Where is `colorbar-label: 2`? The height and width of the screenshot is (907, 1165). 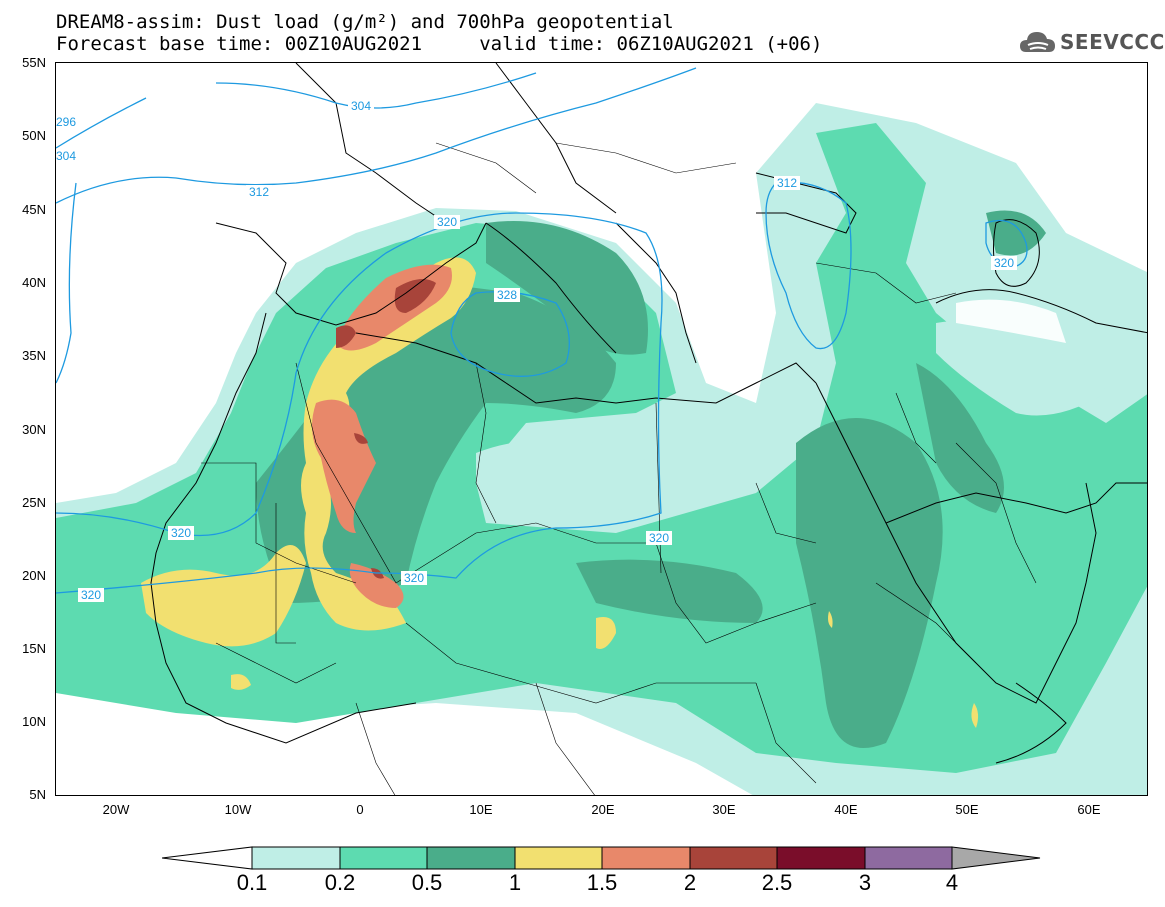 colorbar-label: 2 is located at coordinates (690, 882).